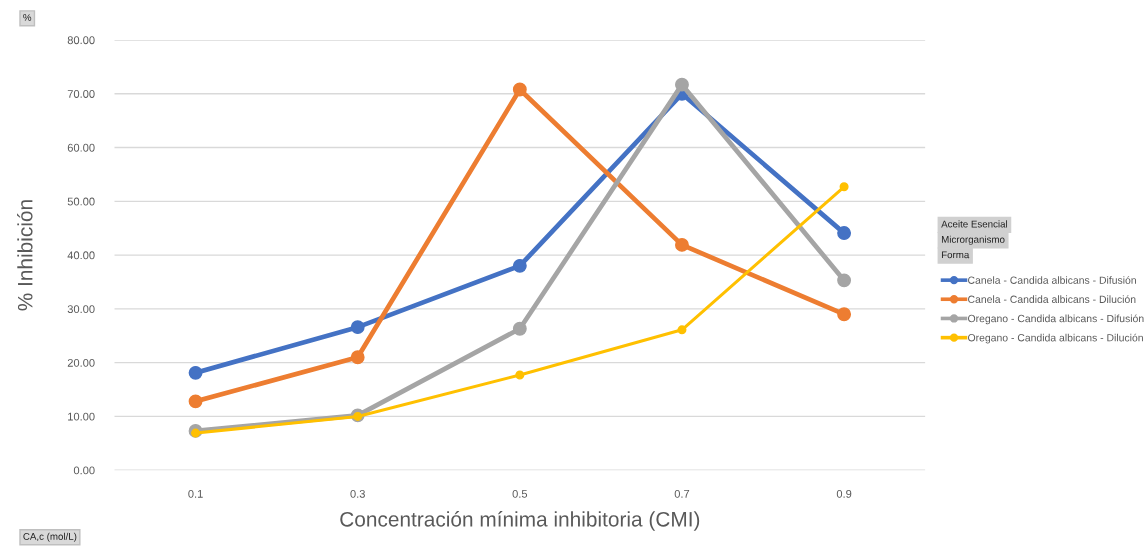 This screenshot has width=1145, height=548. Describe the element at coordinates (955, 255) in the screenshot. I see `text: Forma` at that location.